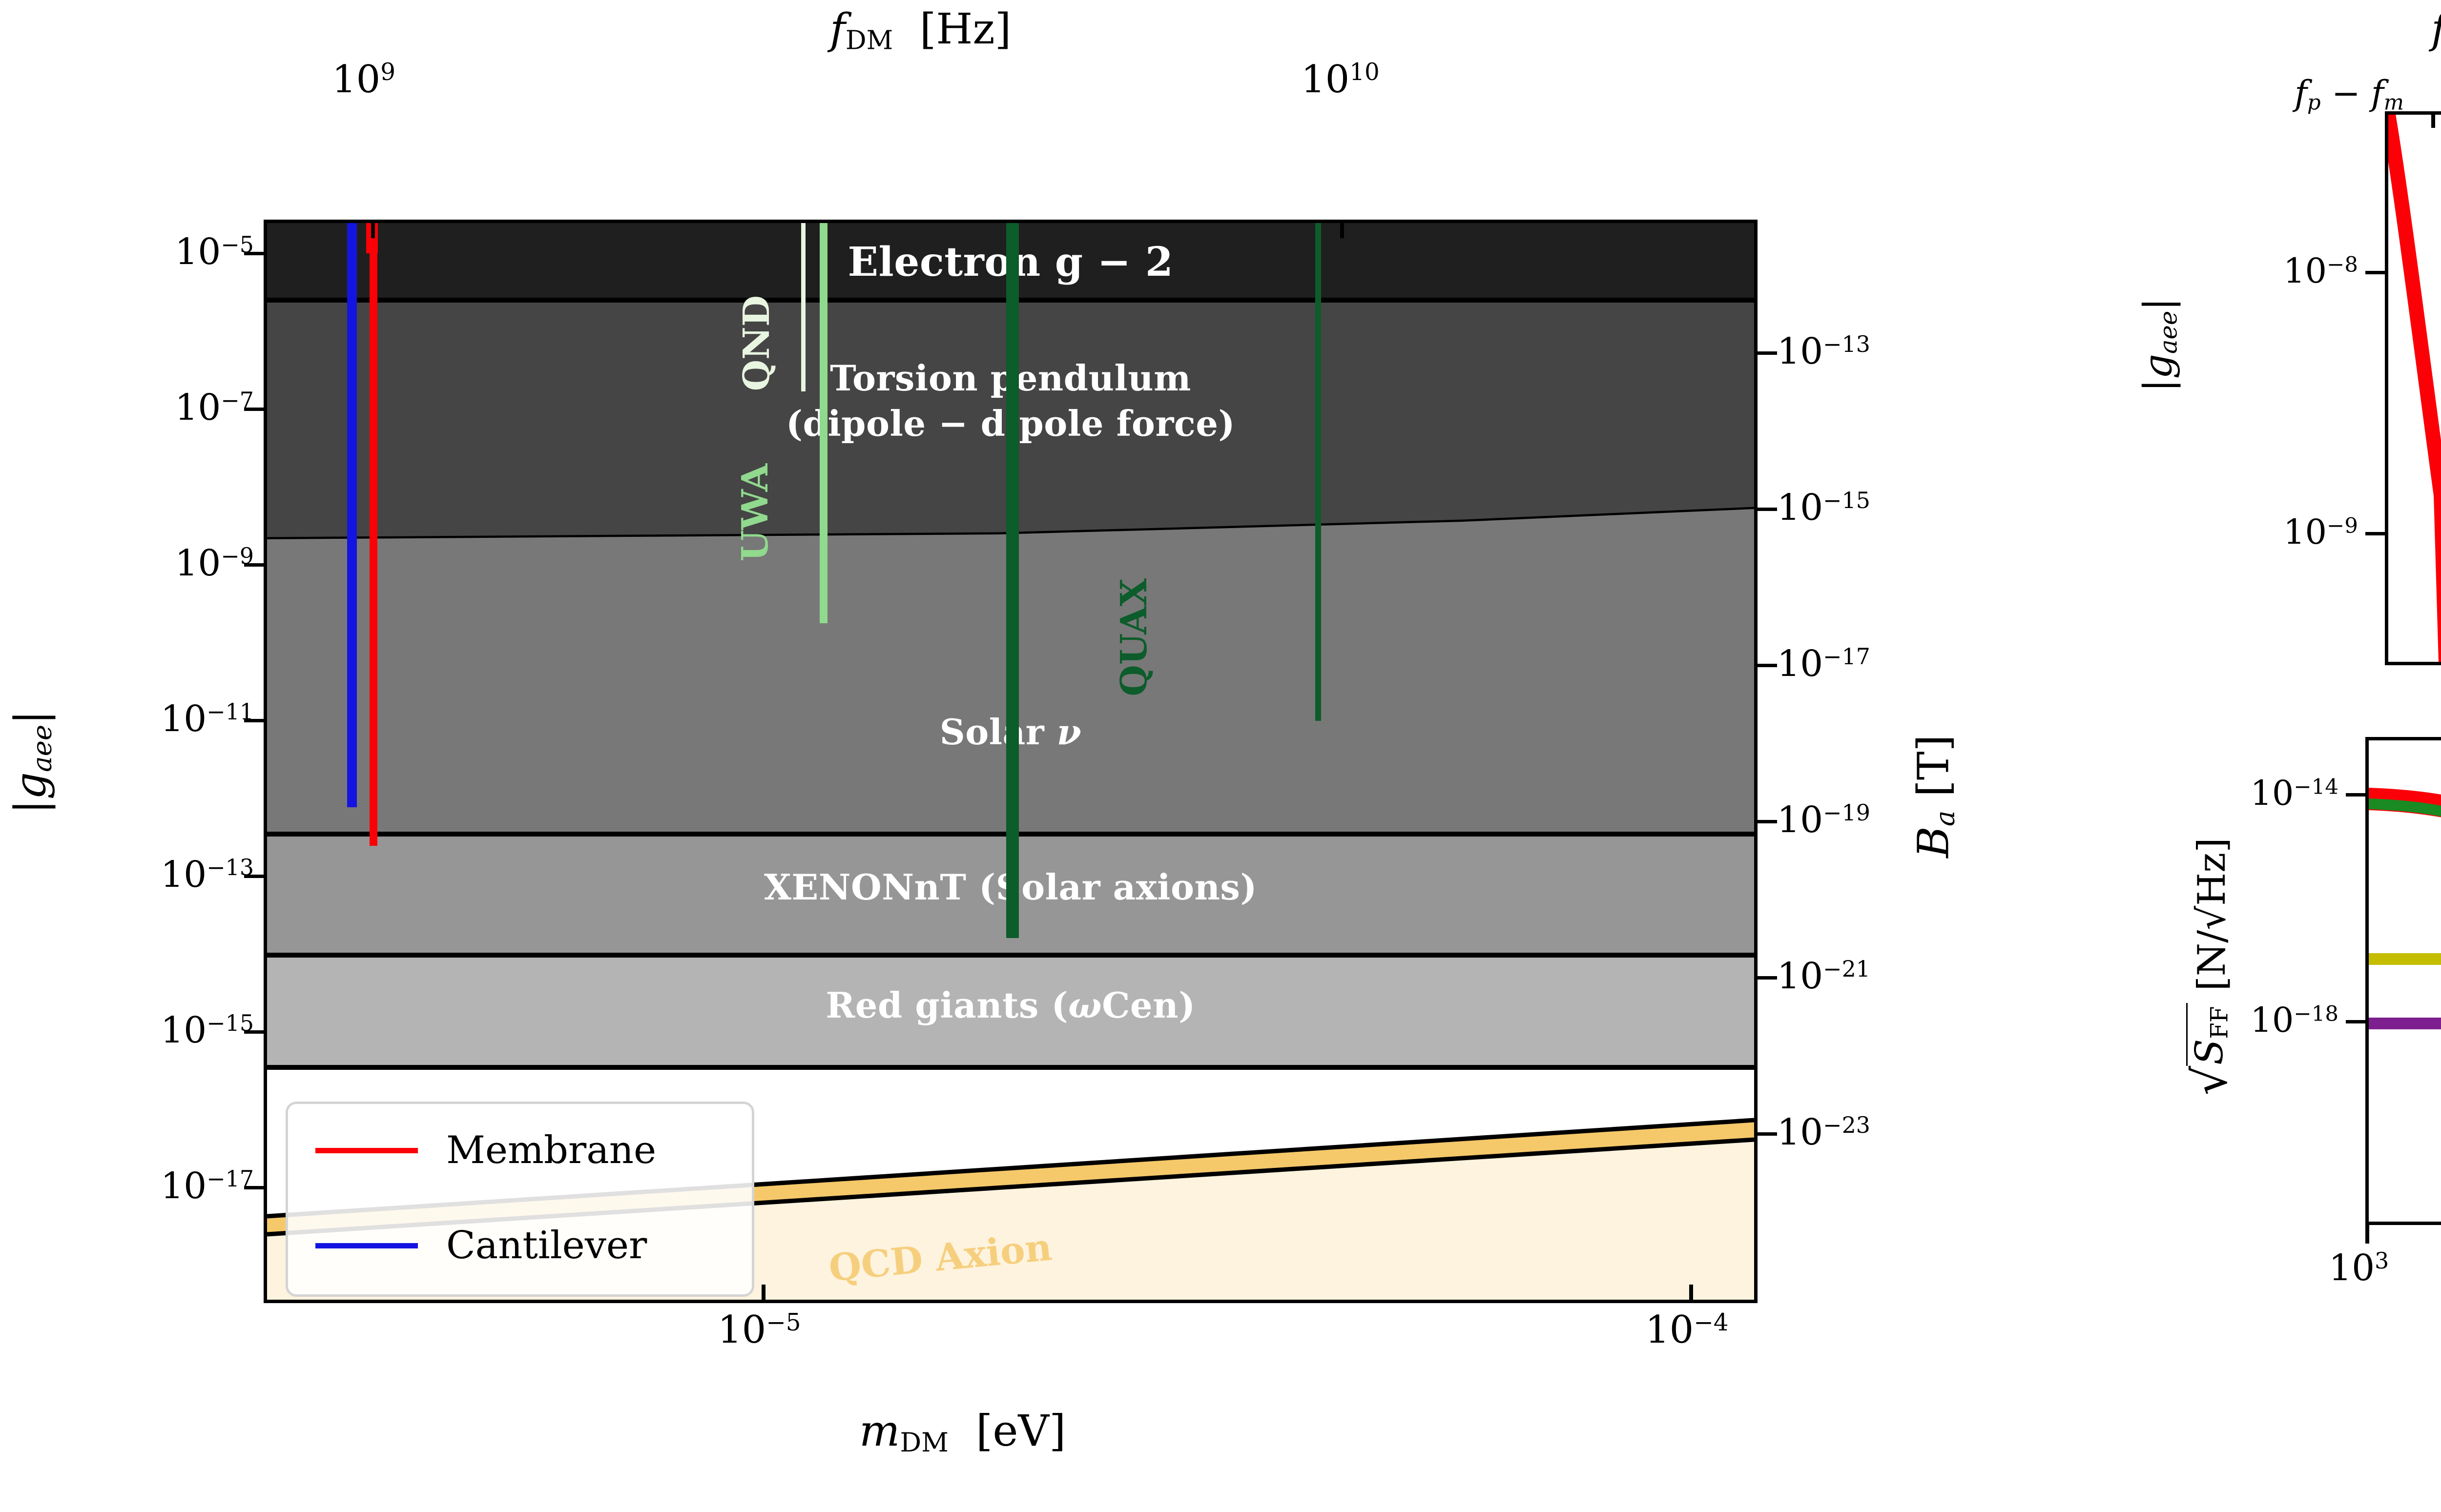 The height and width of the screenshot is (1512, 2441). I want to click on topright-y-axis-title: |gaee|, so click(2159, 345).